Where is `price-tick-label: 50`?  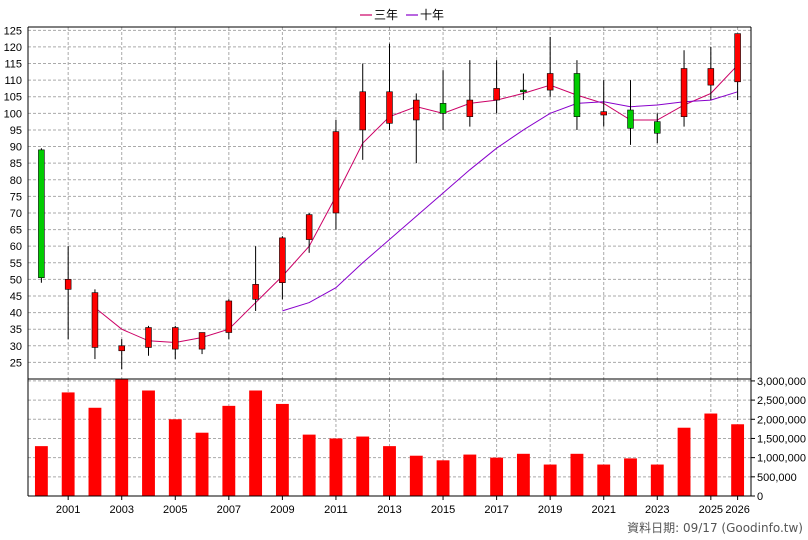 price-tick-label: 50 is located at coordinates (16, 280).